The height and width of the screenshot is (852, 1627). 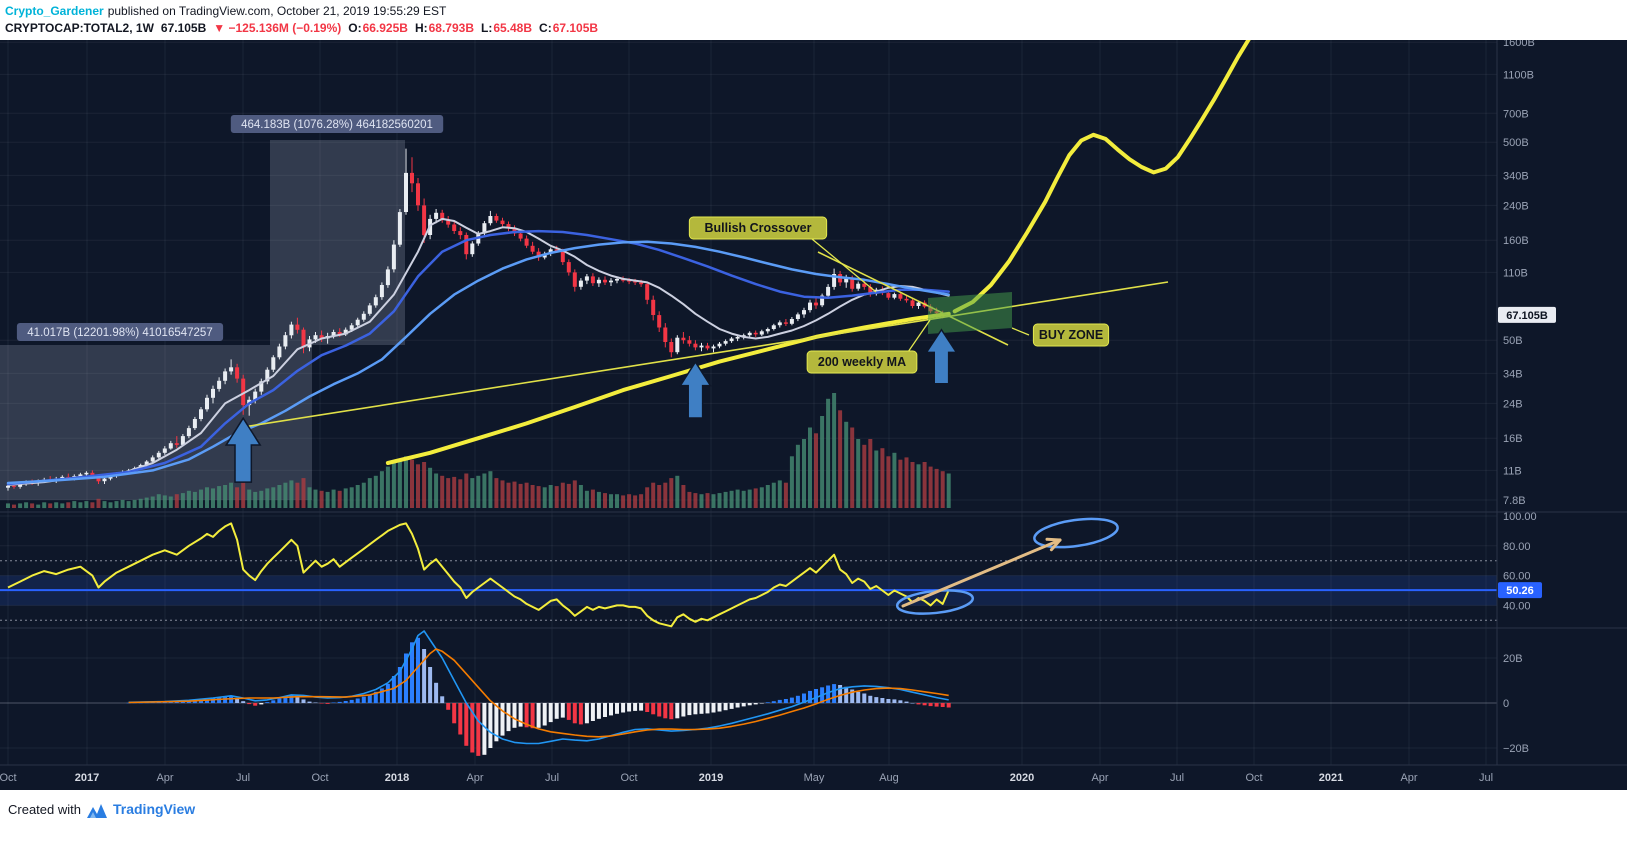 I want to click on svg-text: Bullish Crossover, so click(x=758, y=228).